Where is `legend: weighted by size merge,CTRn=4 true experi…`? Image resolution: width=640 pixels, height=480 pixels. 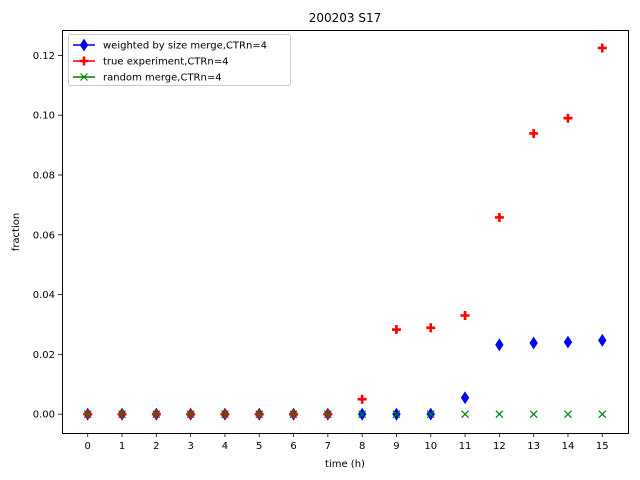
legend: weighted by size merge,CTRn=4 true experi… is located at coordinates (179, 60).